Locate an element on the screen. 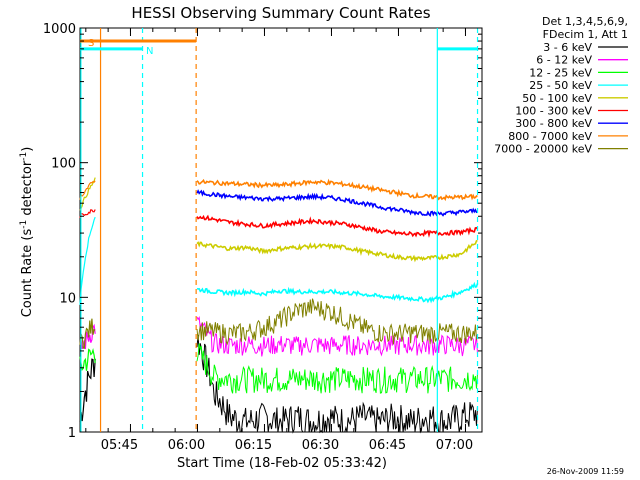  y-tick-label: 100 is located at coordinates (63, 164).